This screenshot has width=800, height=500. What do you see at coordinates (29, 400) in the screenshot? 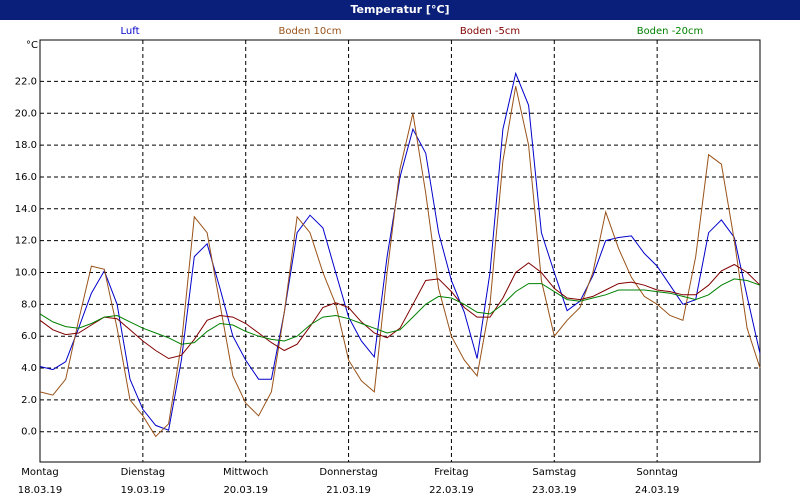
I see `y-tick-label: 2.0` at bounding box center [29, 400].